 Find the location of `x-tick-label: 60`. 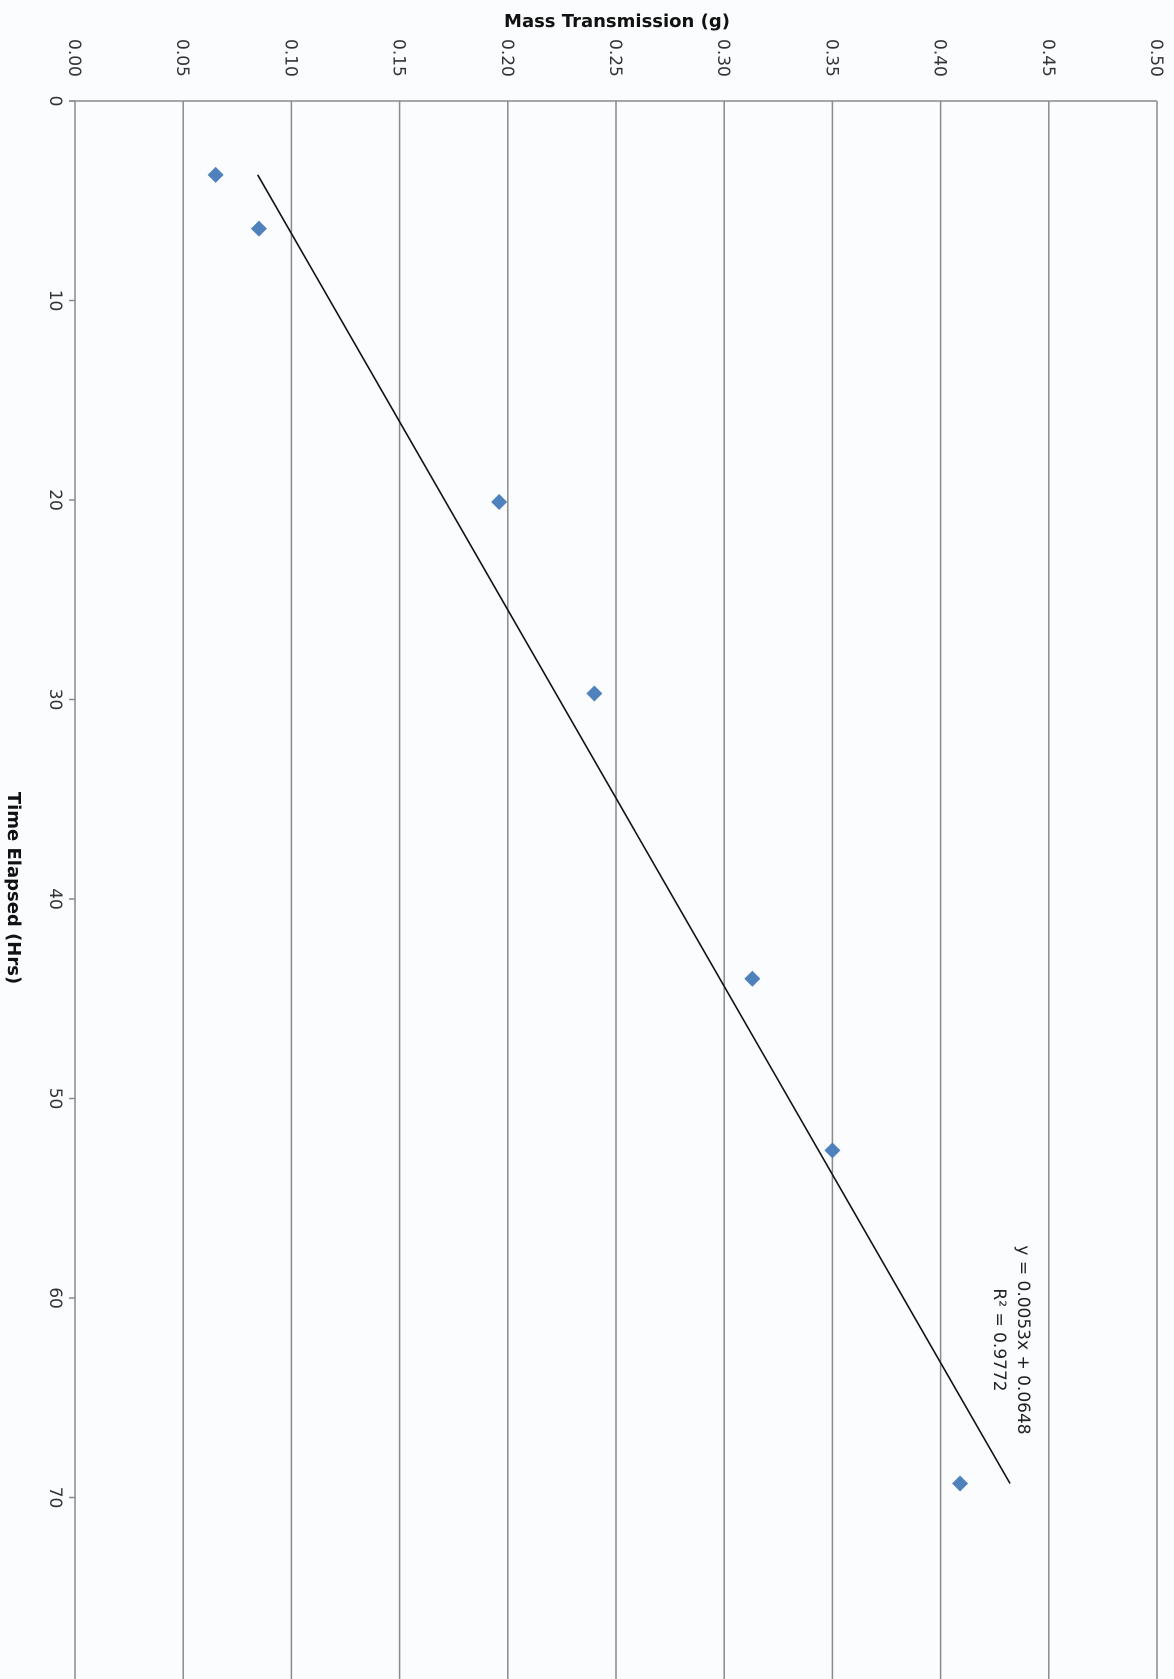

x-tick-label: 60 is located at coordinates (55, 1298).